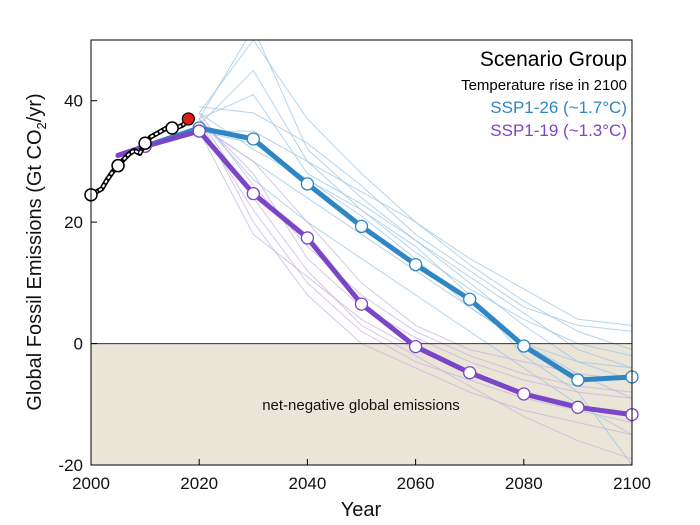 Image resolution: width=700 pixels, height=525 pixels. Describe the element at coordinates (553, 59) in the screenshot. I see `legend-title: Scenario Group` at that location.